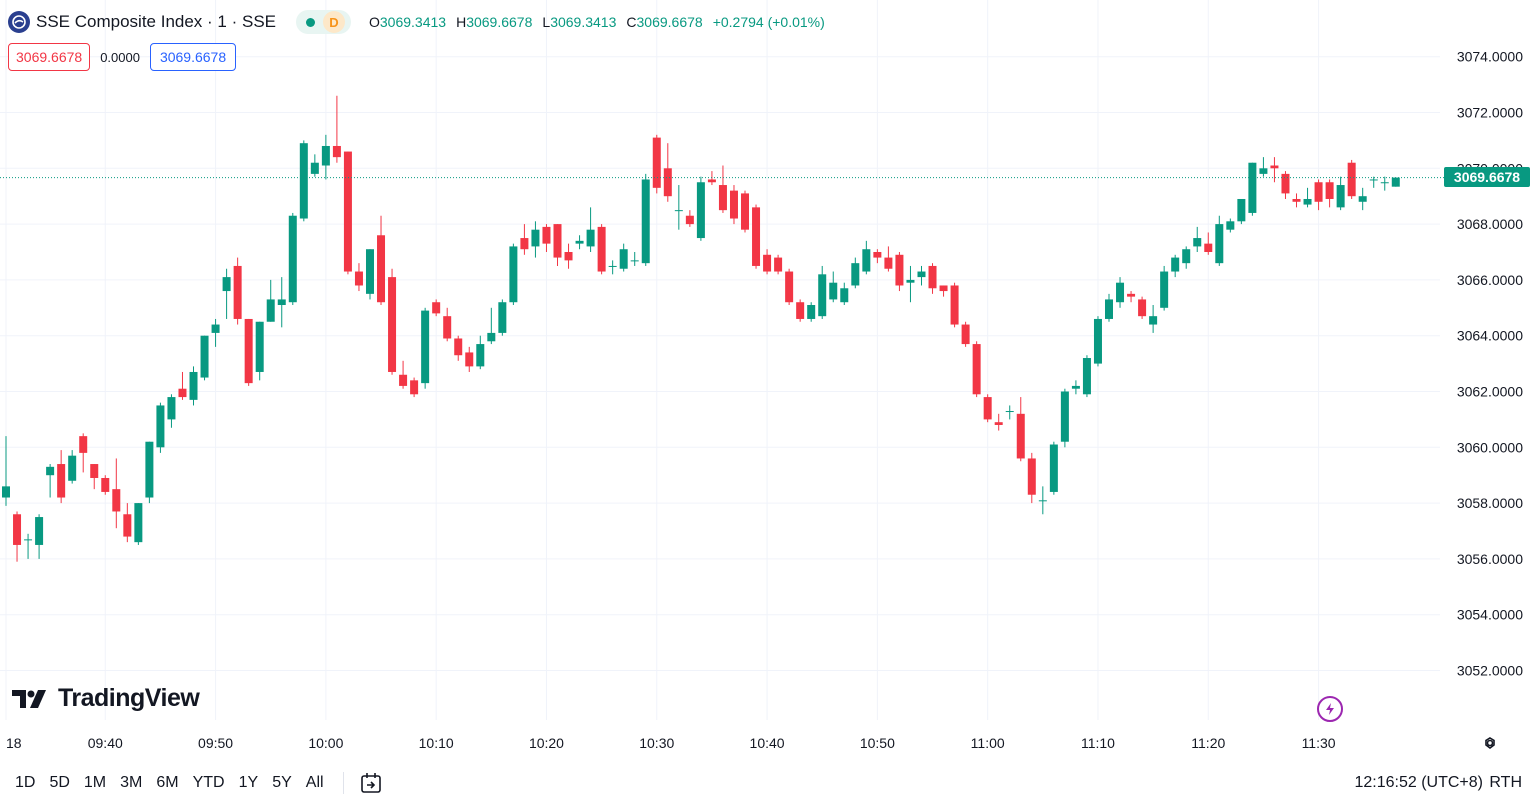 The image size is (1534, 800). What do you see at coordinates (768, 22) in the screenshot?
I see `ohlc-change: +0.2794 (+0.01%)` at bounding box center [768, 22].